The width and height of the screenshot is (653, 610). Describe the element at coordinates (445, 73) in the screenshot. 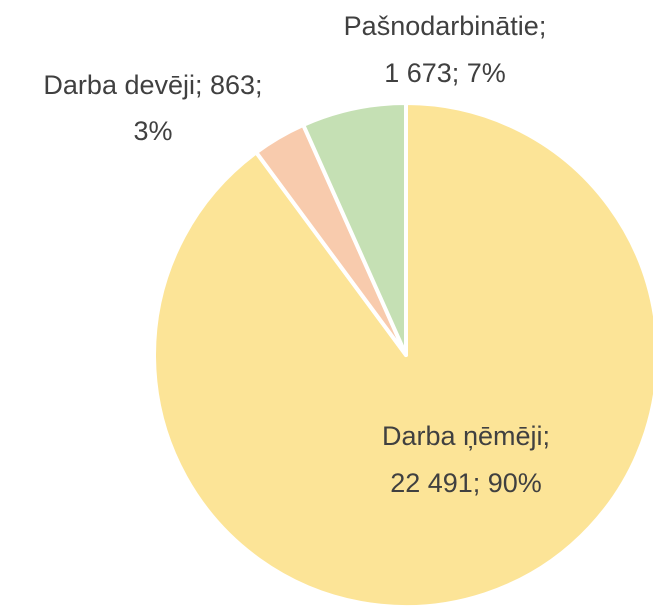

I see `data-label: 1 673; 7%` at that location.